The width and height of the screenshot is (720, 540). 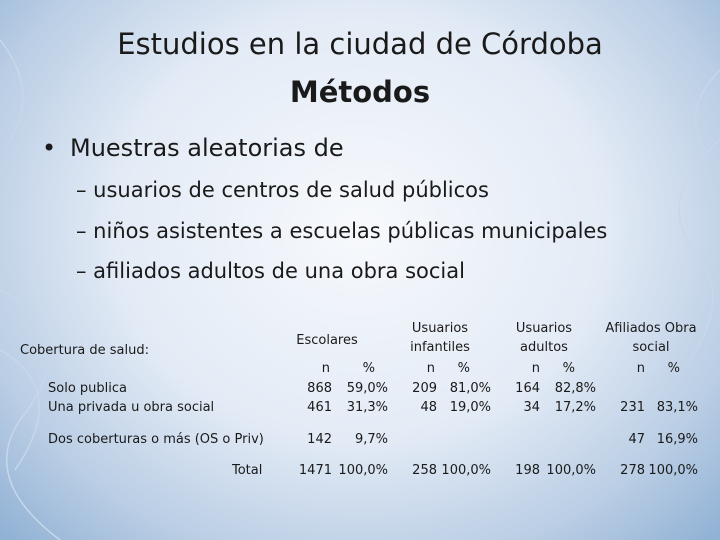 I want to click on slide-title: Estudios en la ciudad de Córdoba, so click(x=360, y=44).